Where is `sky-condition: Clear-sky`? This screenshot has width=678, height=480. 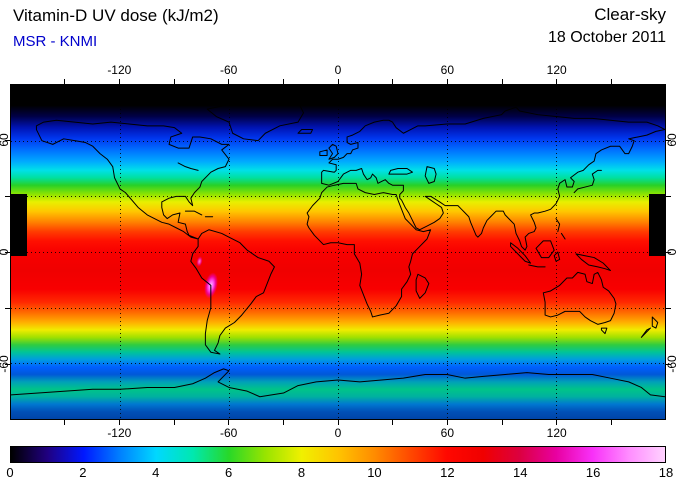
sky-condition: Clear-sky is located at coordinates (630, 14).